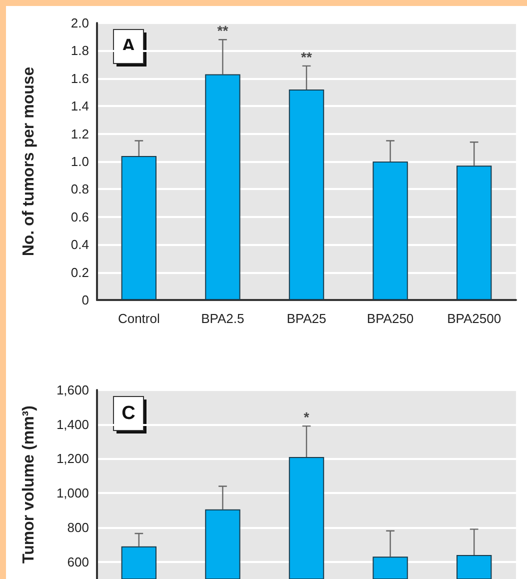 This screenshot has height=579, width=527. Describe the element at coordinates (29, 161) in the screenshot. I see `y-axis-title: No. of tumors per mouse` at that location.